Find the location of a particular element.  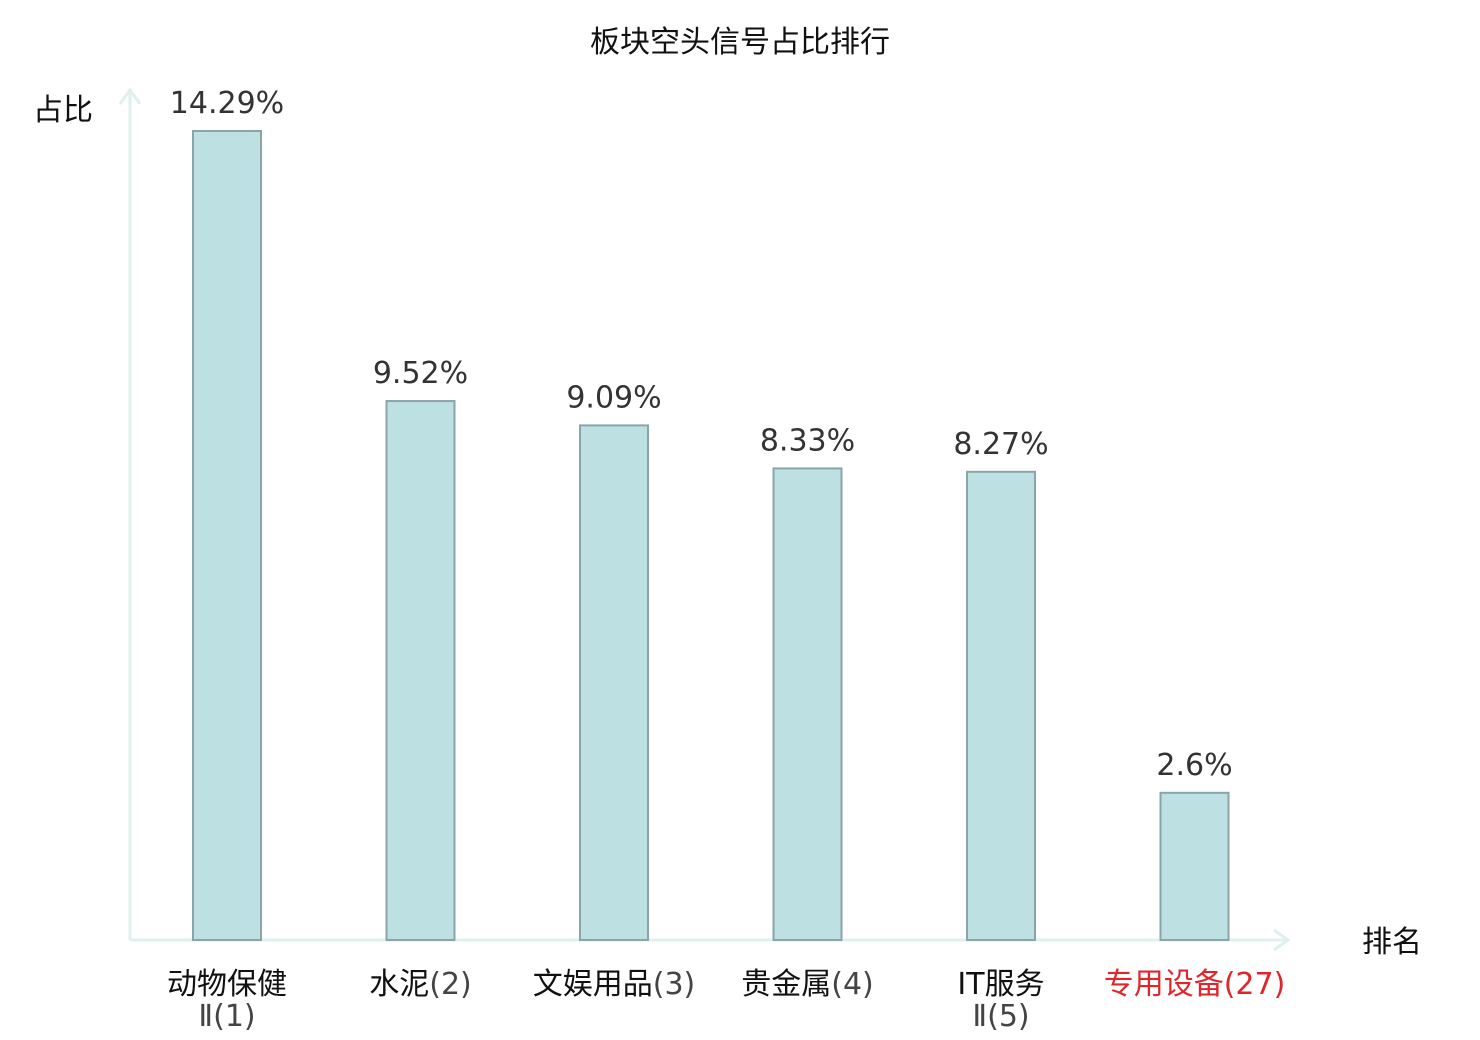

data-label: 2.6% is located at coordinates (1194, 765).